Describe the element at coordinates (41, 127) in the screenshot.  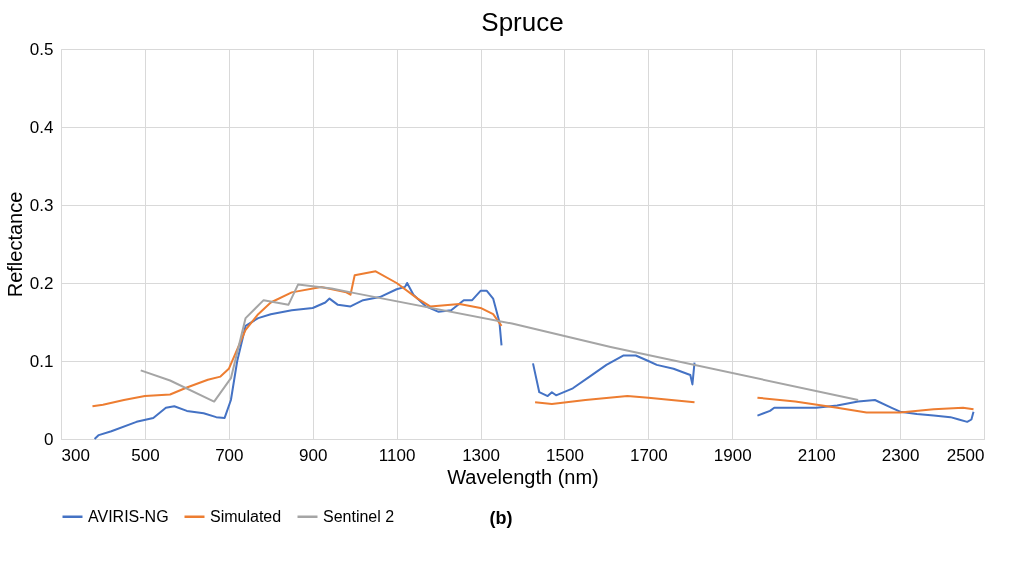
I see `y-tick-label: 0.4` at that location.